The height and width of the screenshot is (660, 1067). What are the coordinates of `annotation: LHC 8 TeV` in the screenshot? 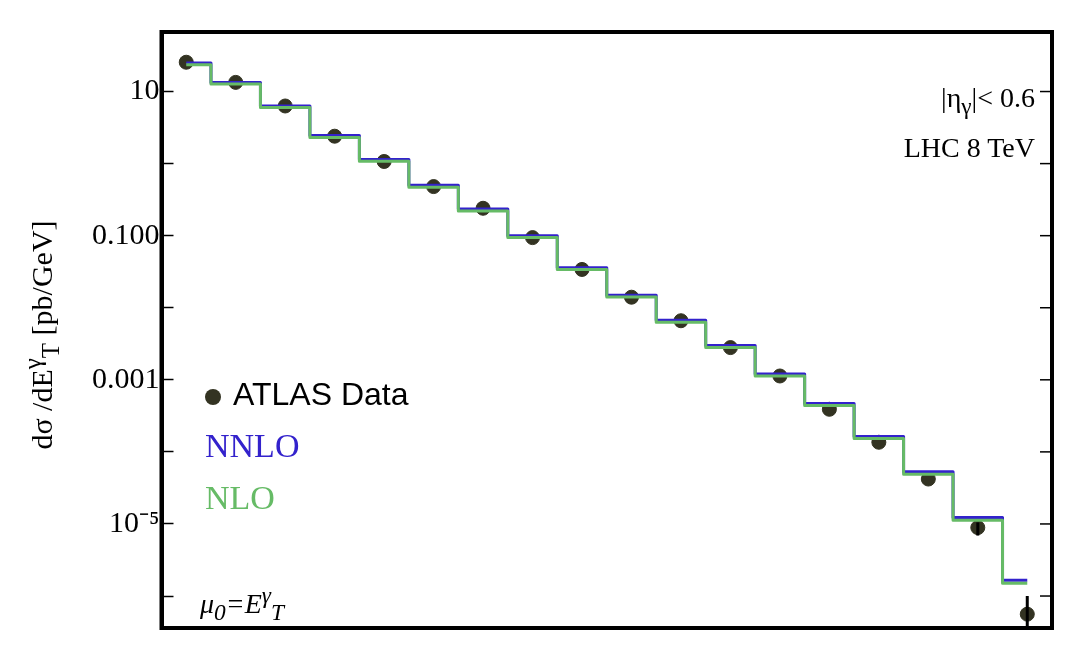 It's located at (969, 148).